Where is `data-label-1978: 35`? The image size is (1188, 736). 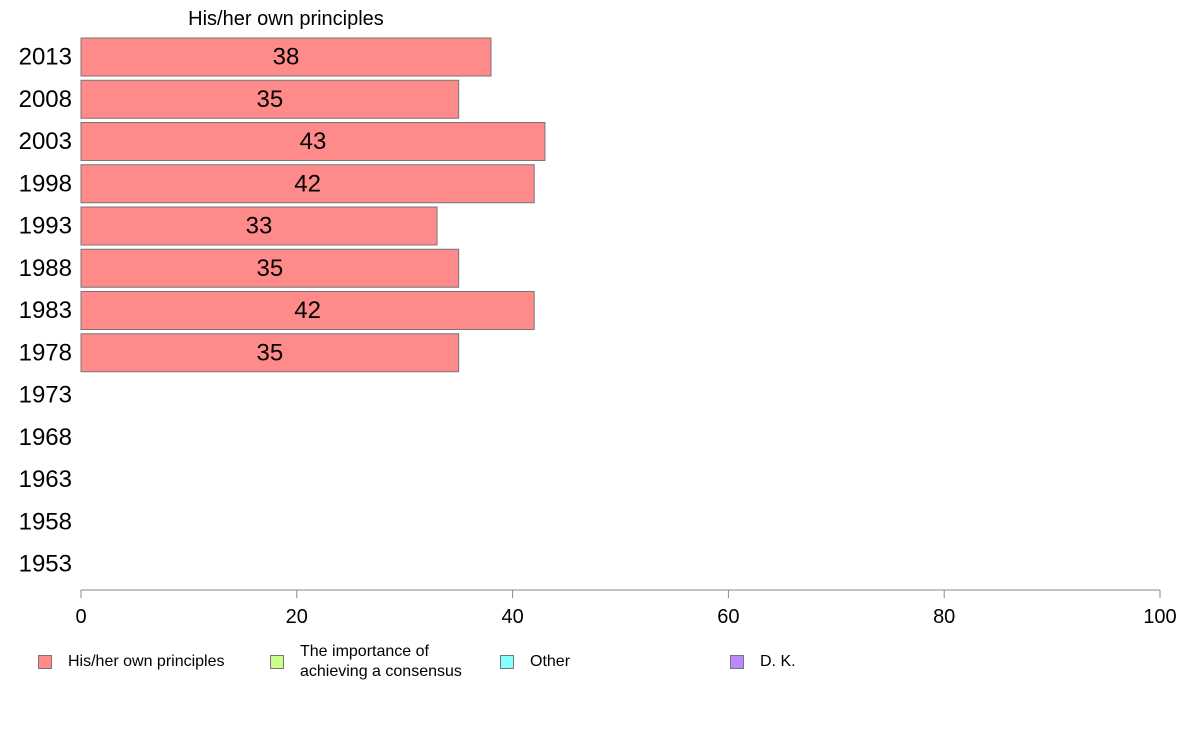
data-label-1978: 35 is located at coordinates (269, 352).